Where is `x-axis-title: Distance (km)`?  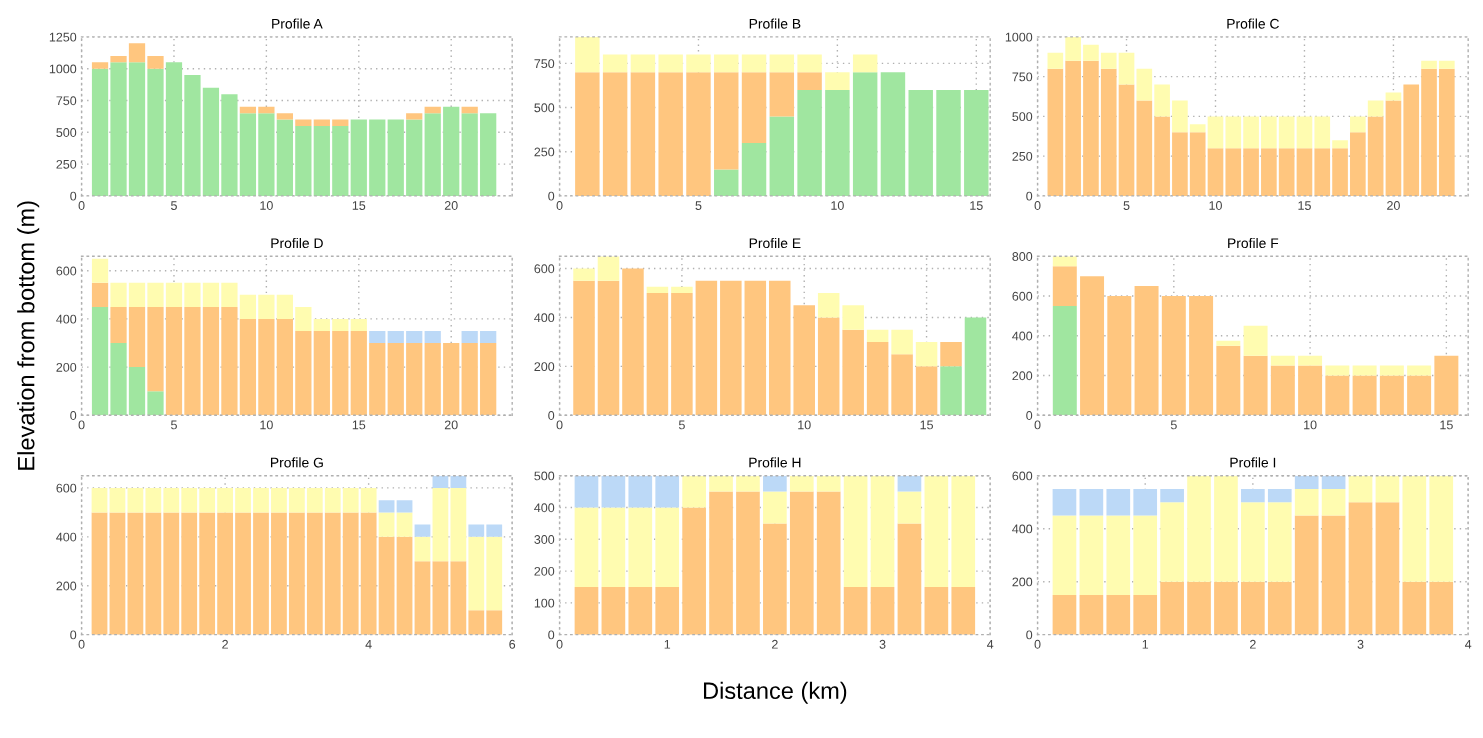 x-axis-title: Distance (km) is located at coordinates (775, 692).